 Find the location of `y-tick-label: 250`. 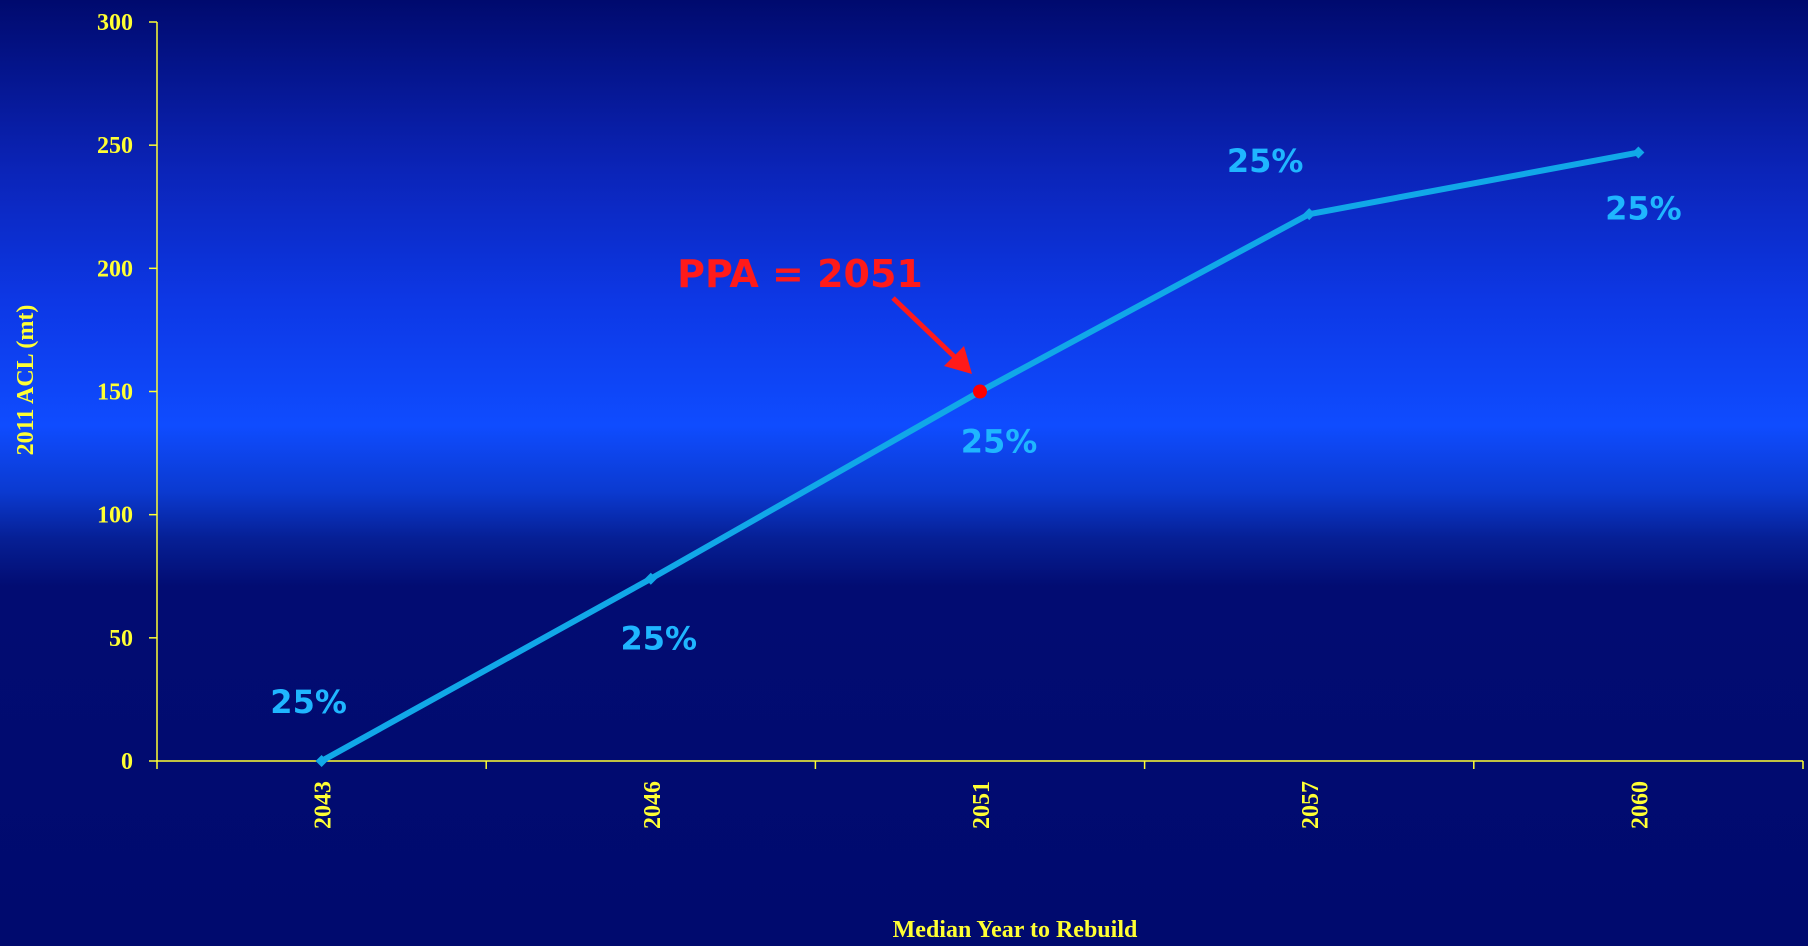

y-tick-label: 250 is located at coordinates (115, 146).